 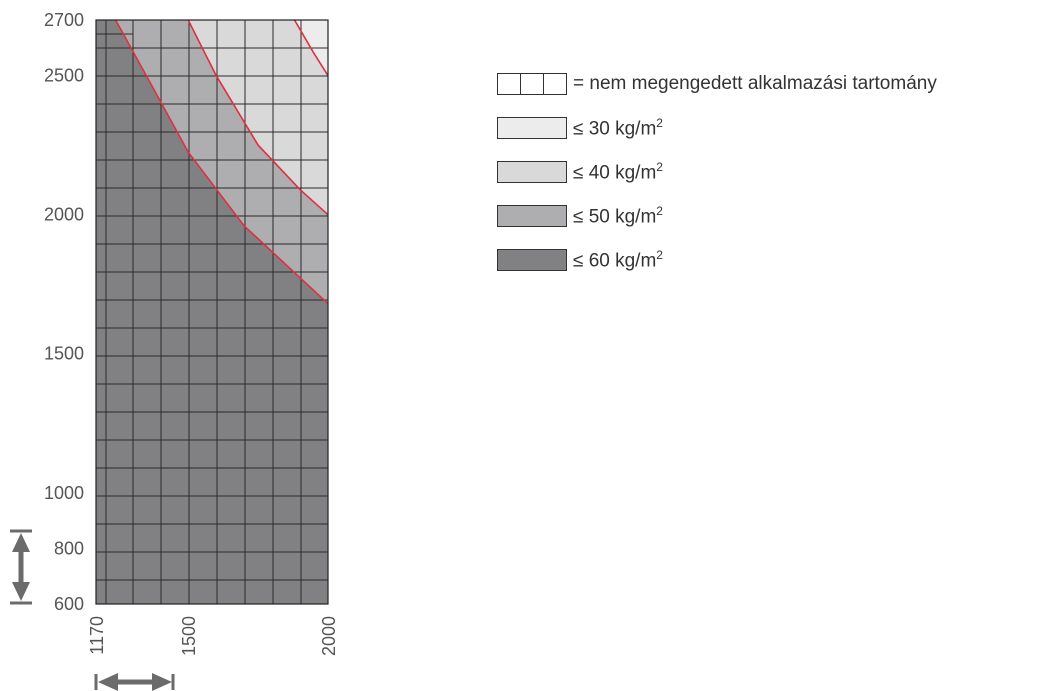 I want to click on legend-label: ≤ 50 kg/m2, so click(x=618, y=216).